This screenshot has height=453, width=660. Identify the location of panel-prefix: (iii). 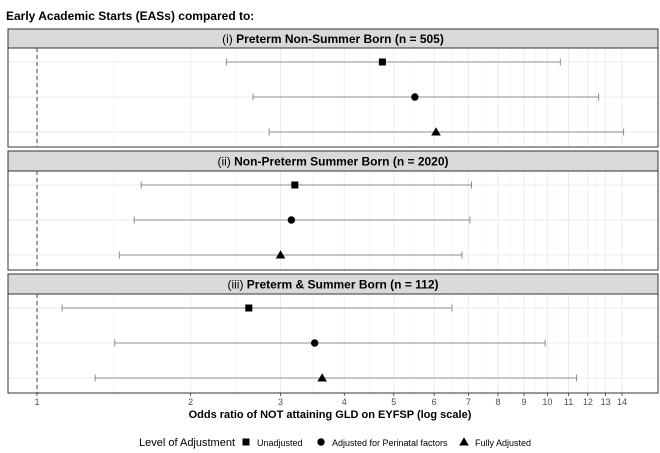
(236, 285).